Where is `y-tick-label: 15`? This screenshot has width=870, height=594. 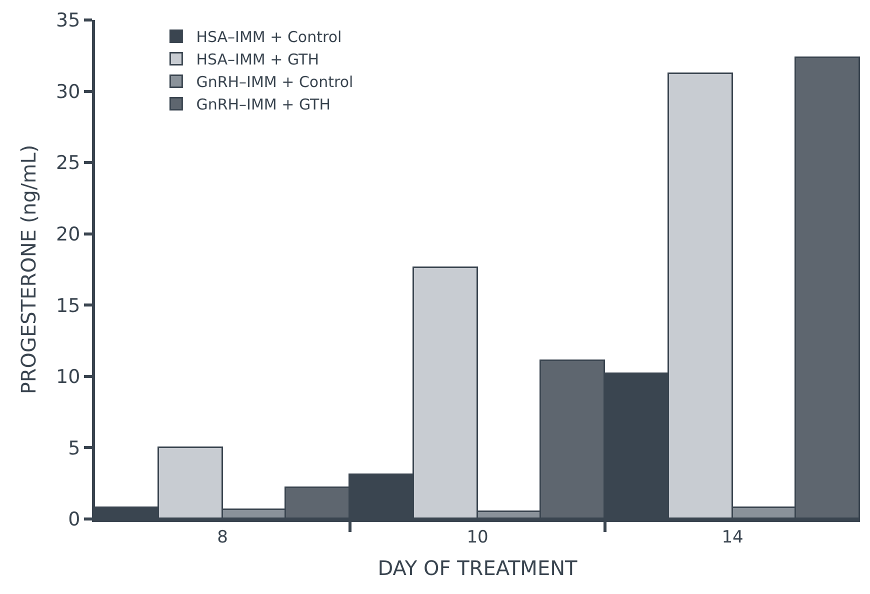
y-tick-label: 15 is located at coordinates (68, 305).